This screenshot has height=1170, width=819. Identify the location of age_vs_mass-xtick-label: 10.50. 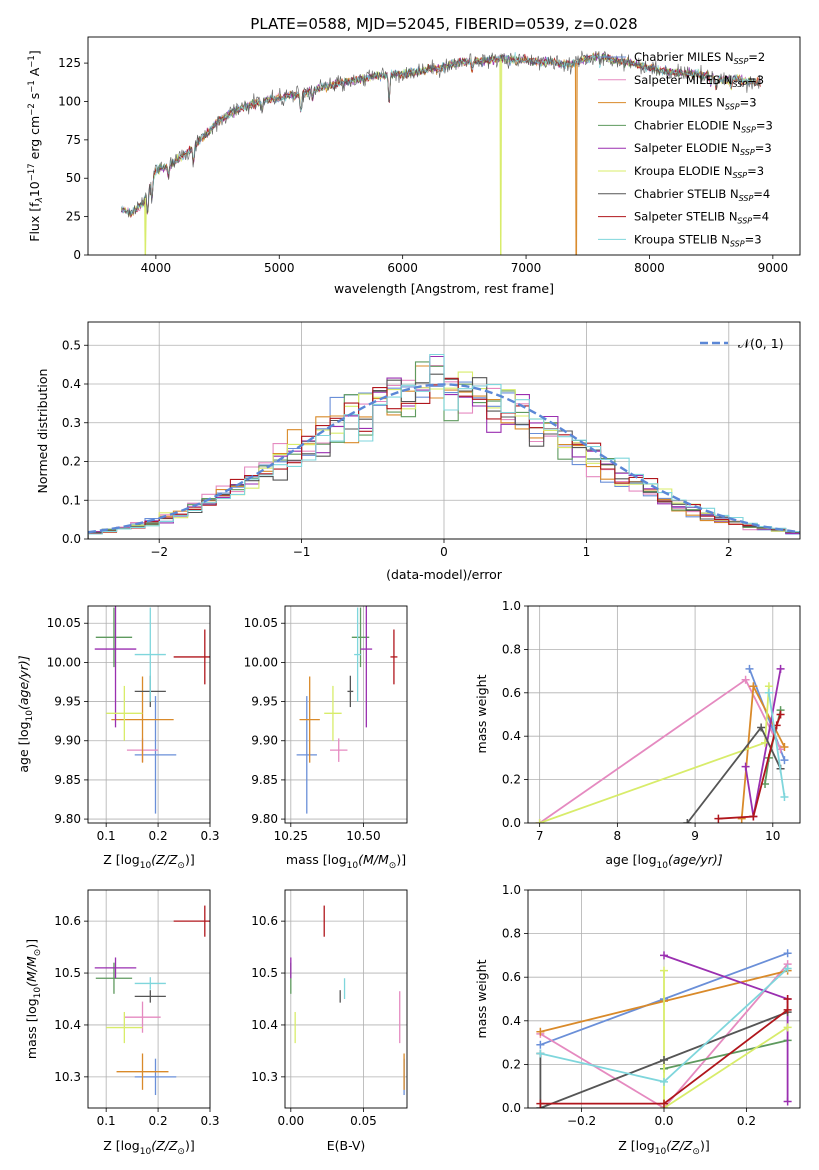
(363, 836).